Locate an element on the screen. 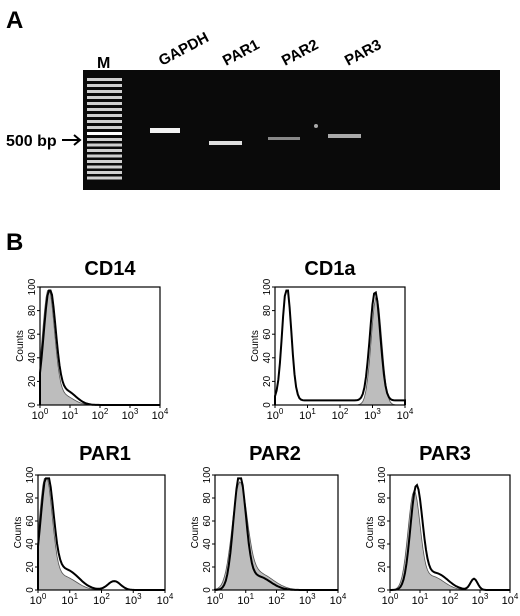 The height and width of the screenshot is (616, 520). panel-label: A is located at coordinates (14, 20).